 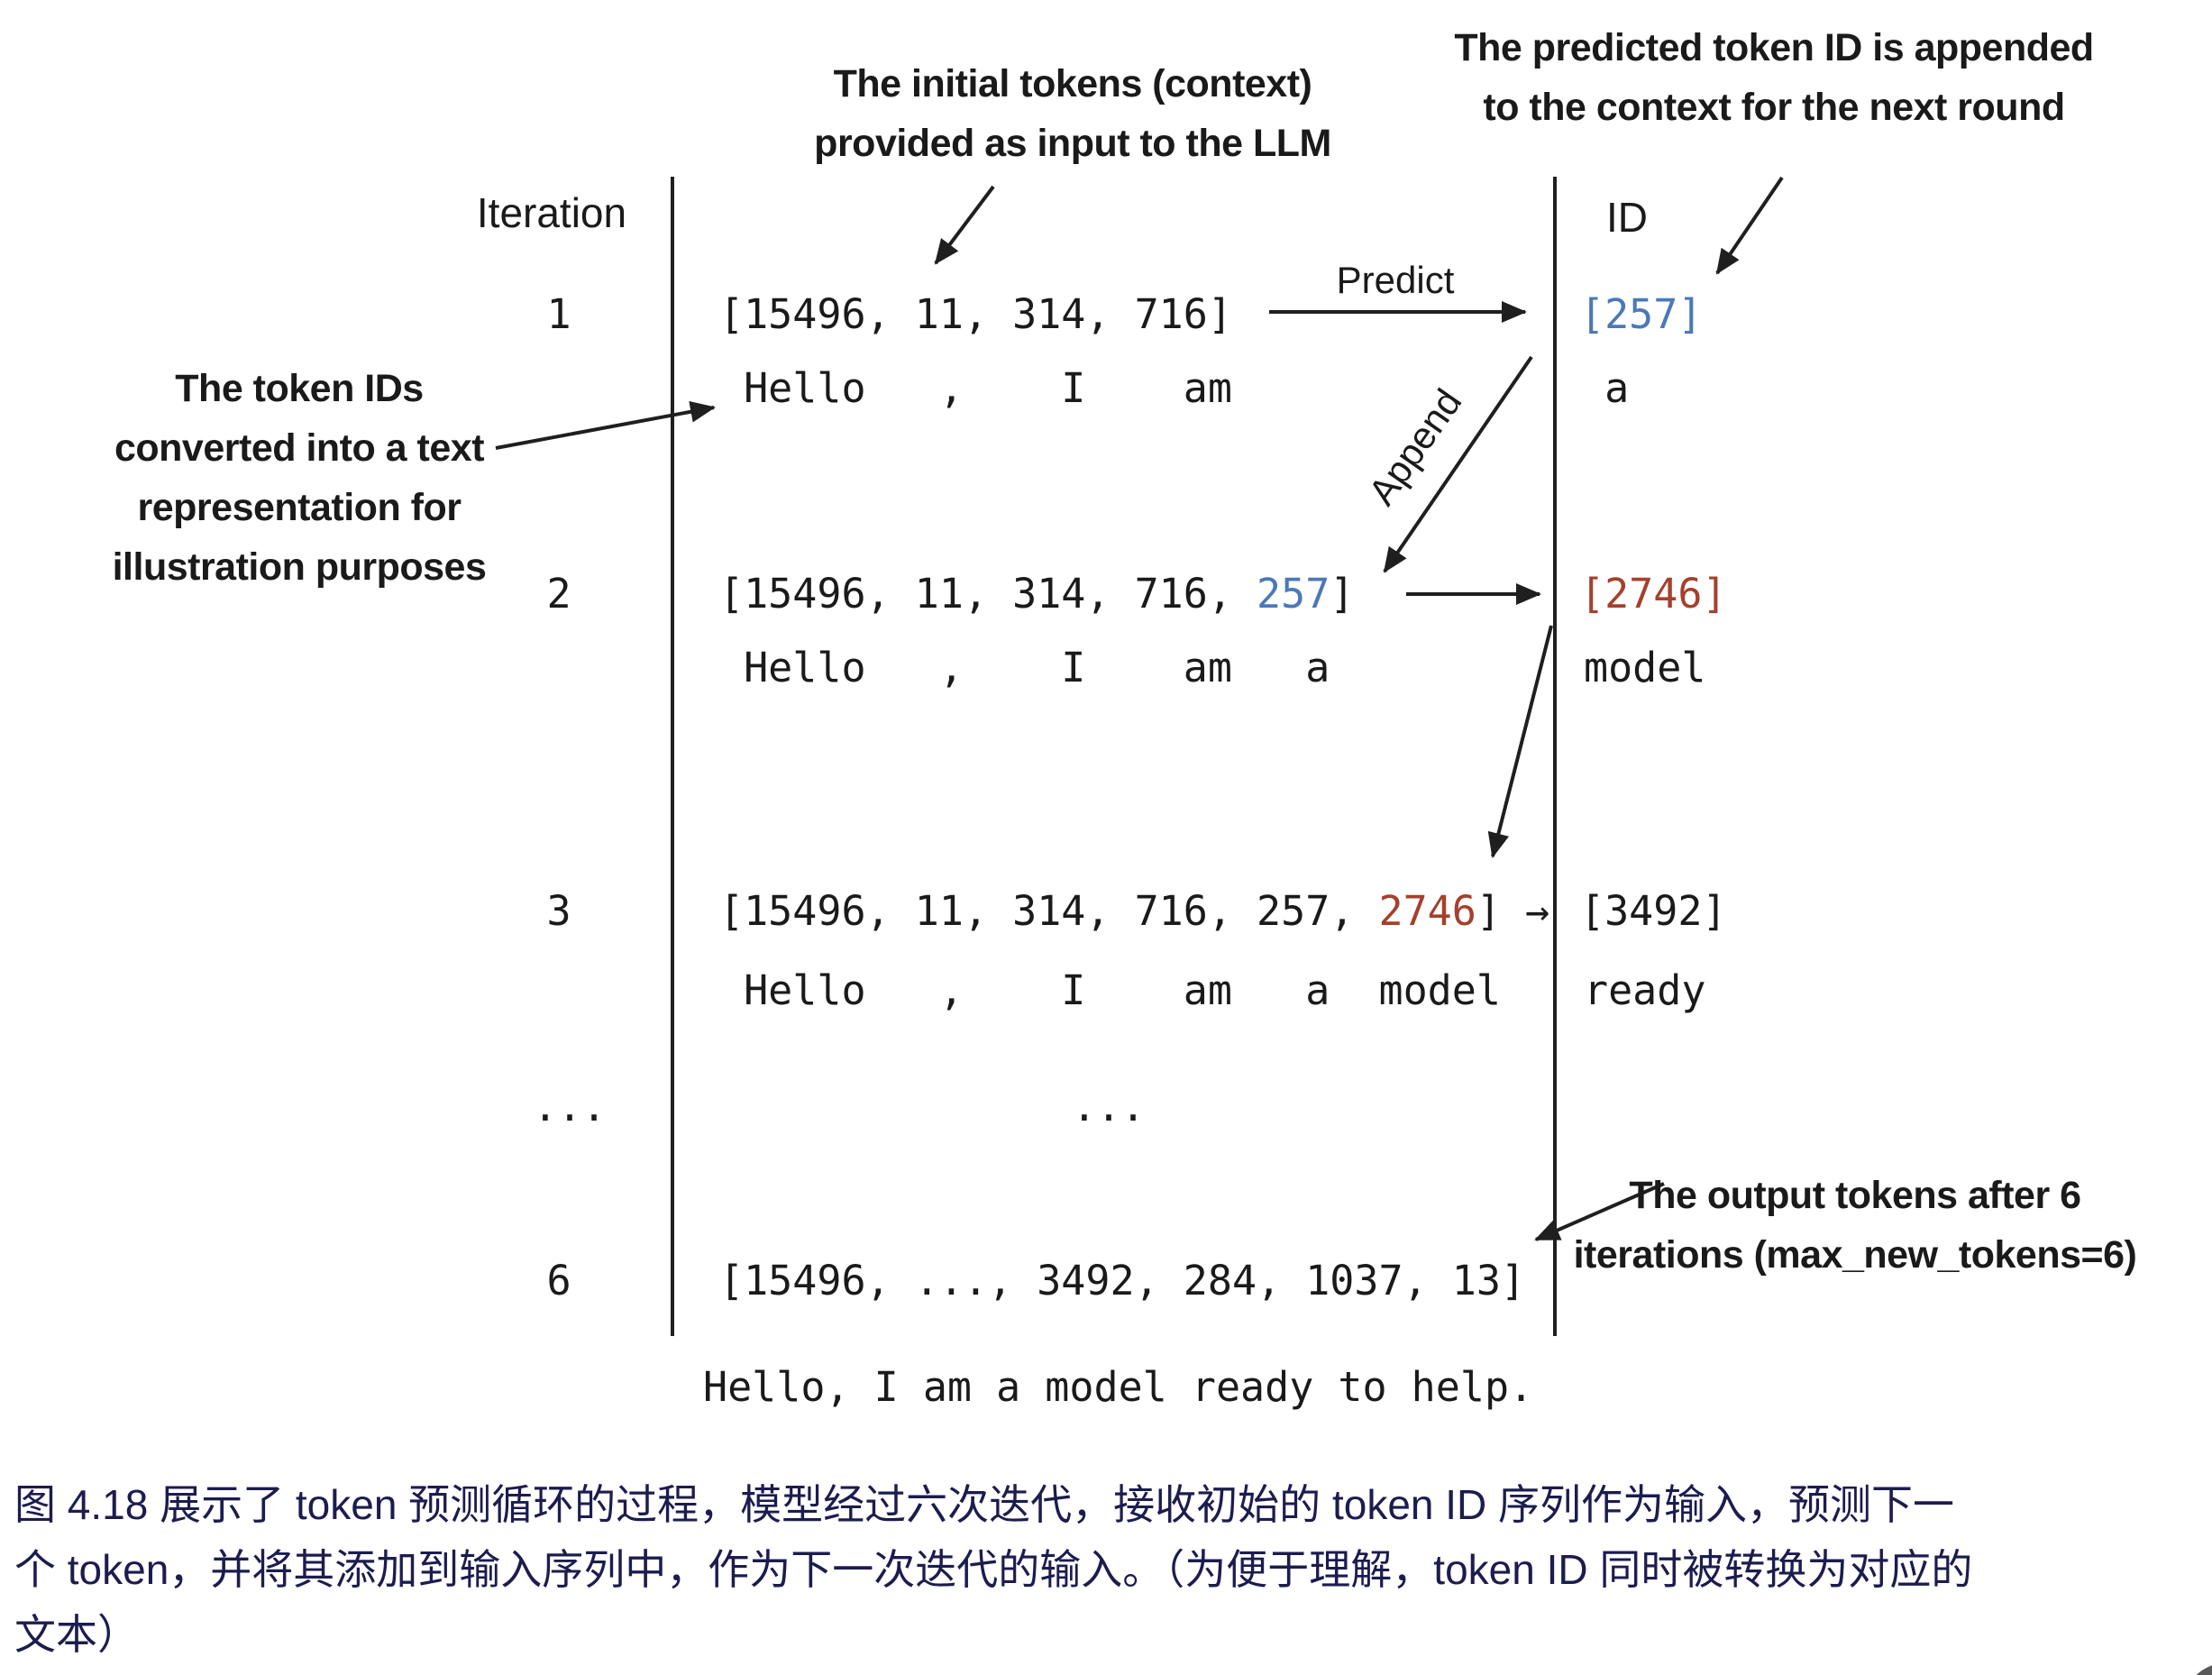 What do you see at coordinates (1118, 1387) in the screenshot?
I see `final-output-sentence: Hello, I am a model ready to help.` at bounding box center [1118, 1387].